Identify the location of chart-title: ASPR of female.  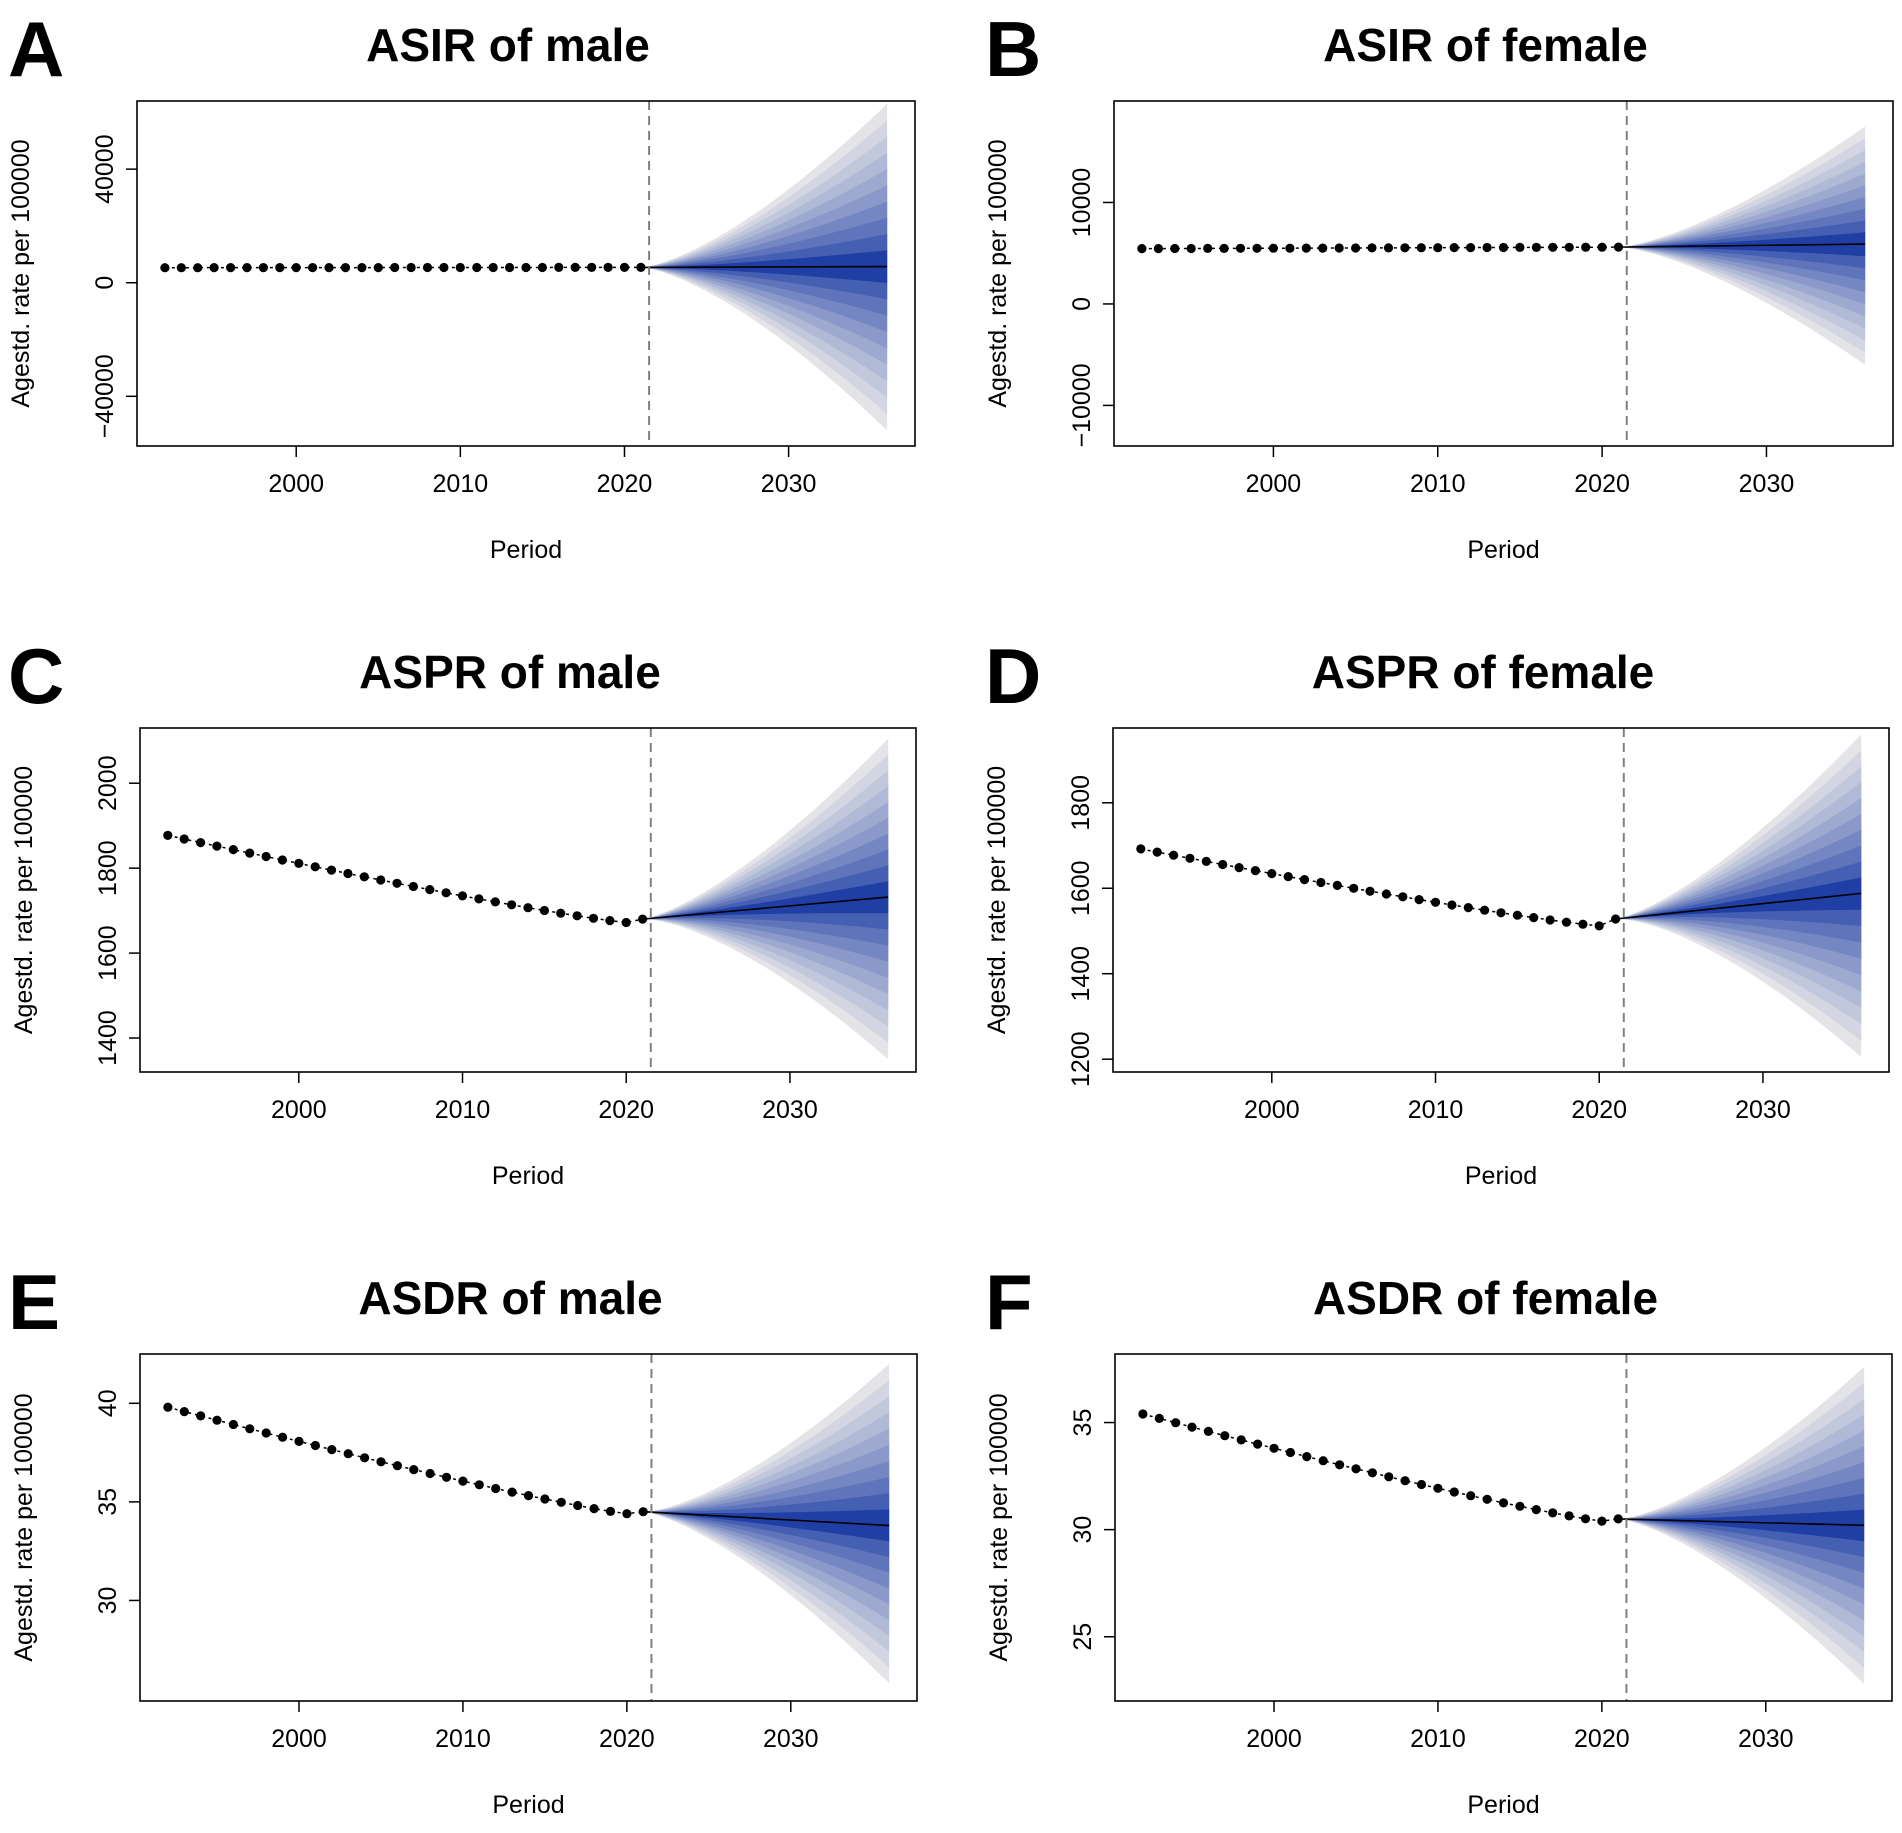
(1483, 672).